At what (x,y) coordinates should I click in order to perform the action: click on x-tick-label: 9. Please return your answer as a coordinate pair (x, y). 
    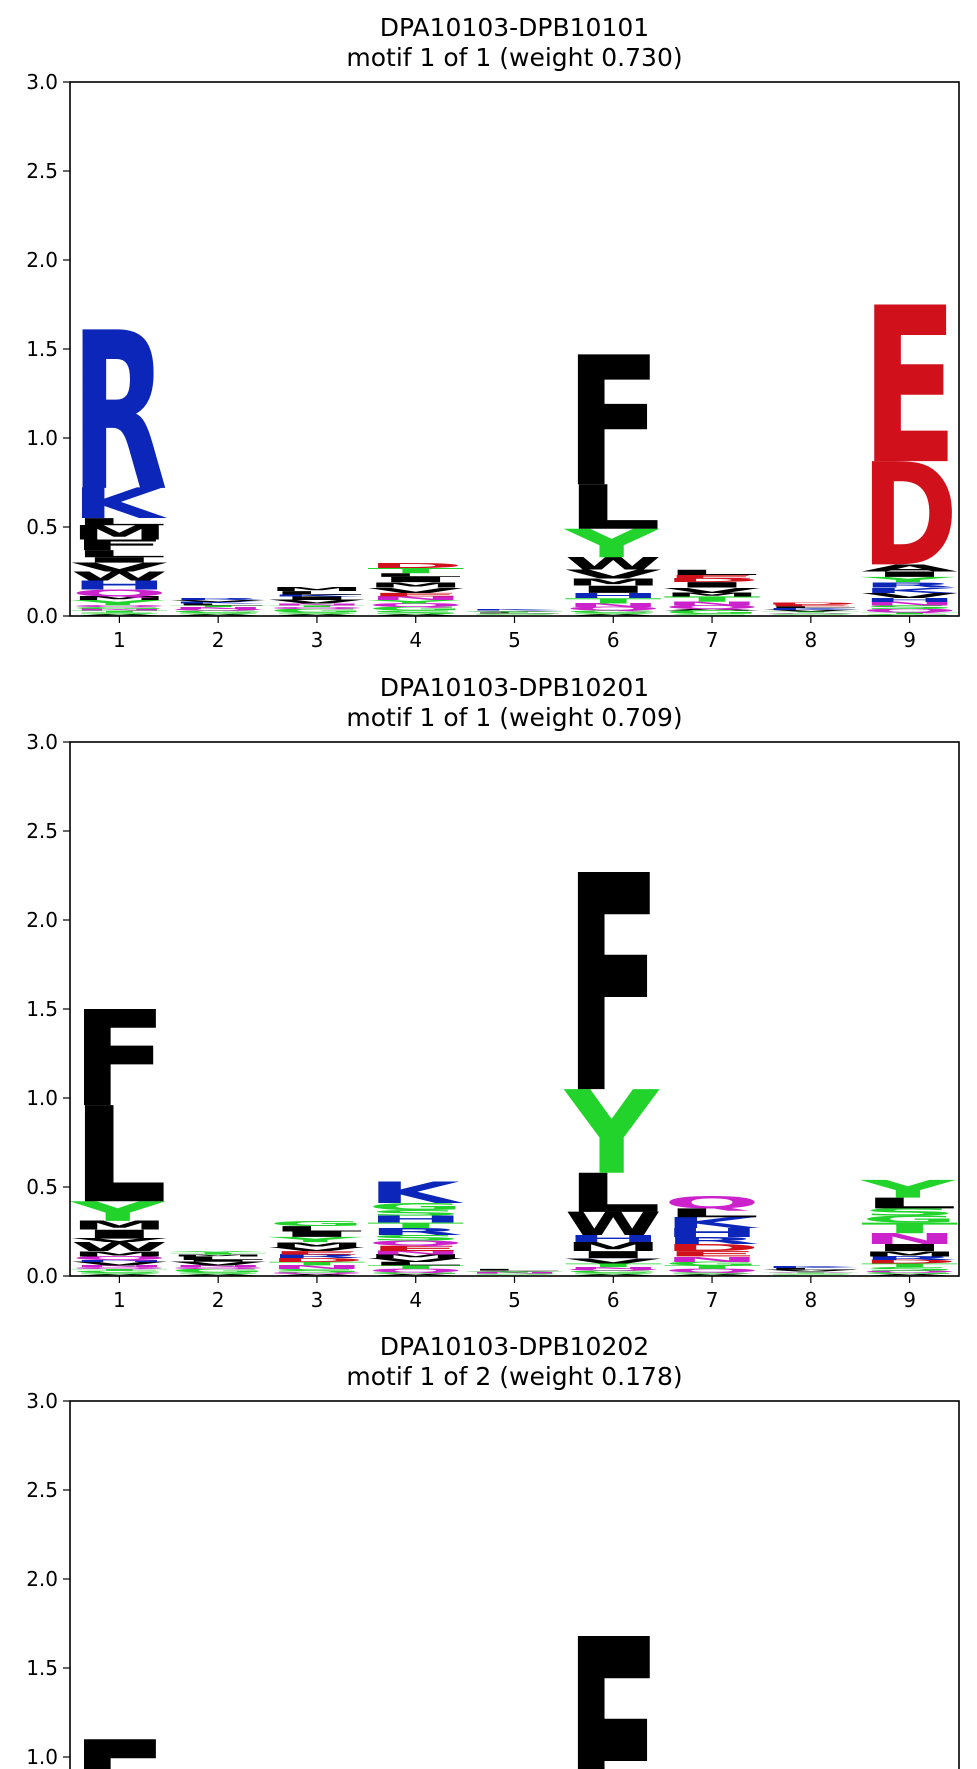
    Looking at the image, I should click on (909, 1300).